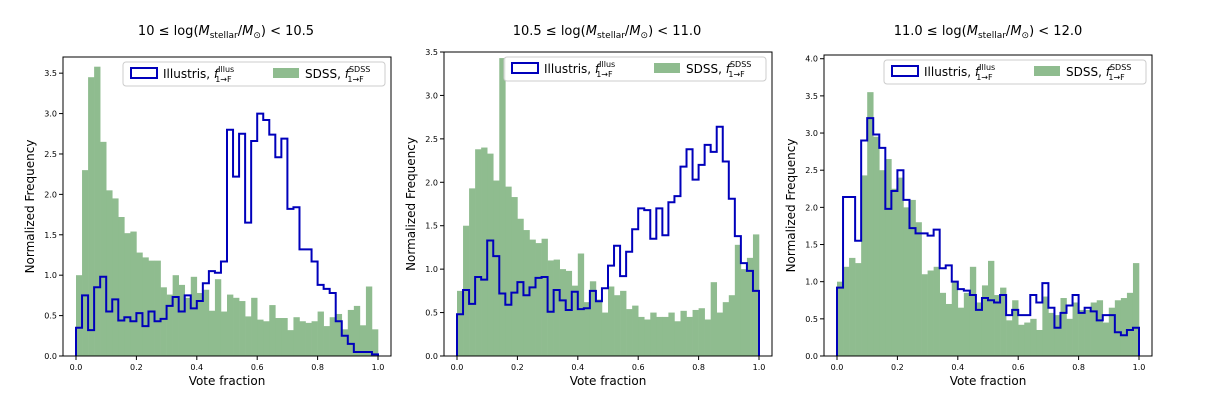 Image resolution: width=1213 pixels, height=409 pixels. What do you see at coordinates (188, 74) in the screenshot?
I see `legend-prefix: Illustris,` at bounding box center [188, 74].